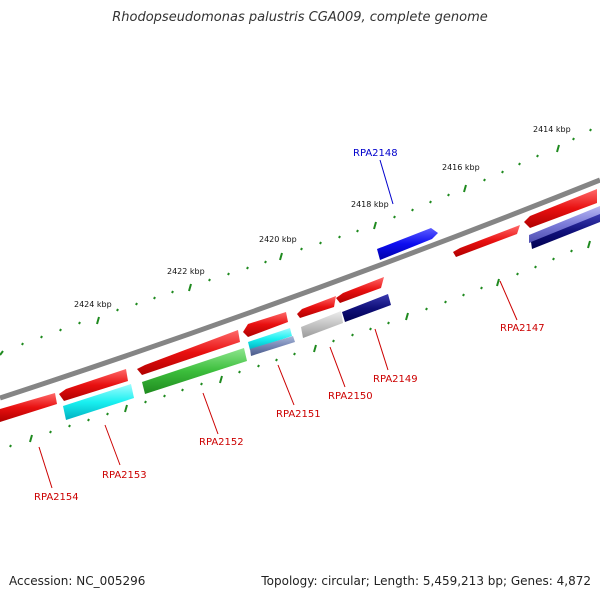 The image size is (600, 600). I want to click on gene-RPA2149, so click(360, 290).